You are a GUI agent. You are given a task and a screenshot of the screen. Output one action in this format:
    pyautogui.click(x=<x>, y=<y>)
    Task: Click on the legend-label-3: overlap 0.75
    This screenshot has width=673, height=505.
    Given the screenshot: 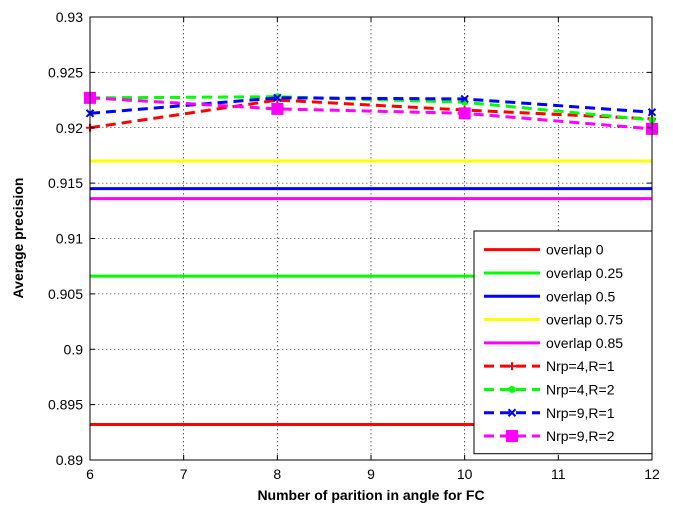 What is the action you would take?
    pyautogui.click(x=584, y=320)
    